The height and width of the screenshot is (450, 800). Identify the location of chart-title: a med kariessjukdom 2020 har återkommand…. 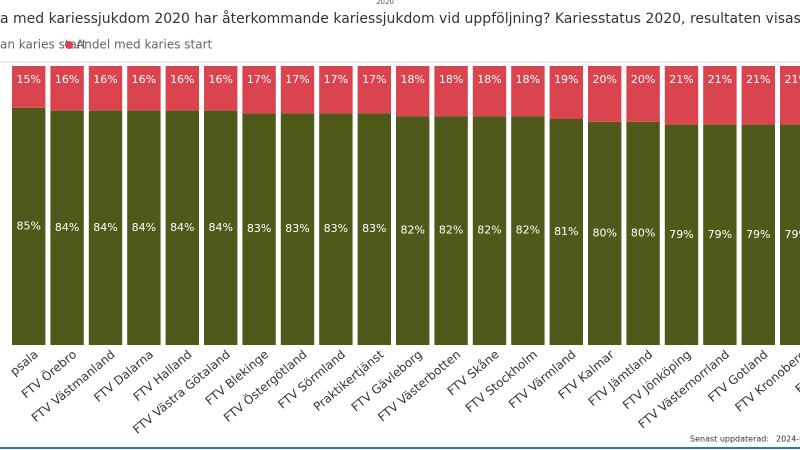
(400, 18).